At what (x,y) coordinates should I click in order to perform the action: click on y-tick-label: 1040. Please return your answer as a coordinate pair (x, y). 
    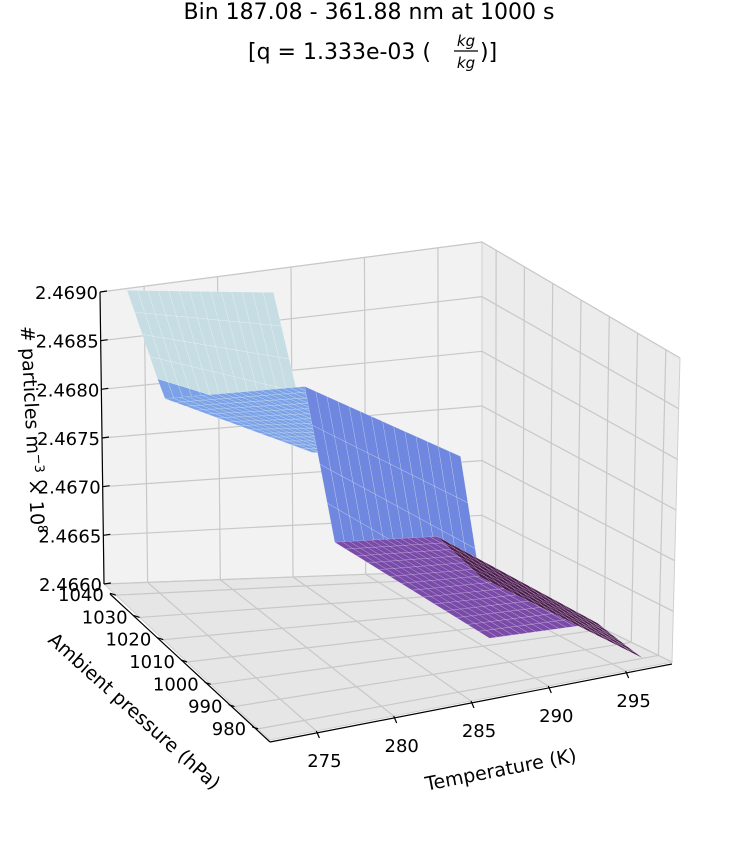
    Looking at the image, I should click on (81, 595).